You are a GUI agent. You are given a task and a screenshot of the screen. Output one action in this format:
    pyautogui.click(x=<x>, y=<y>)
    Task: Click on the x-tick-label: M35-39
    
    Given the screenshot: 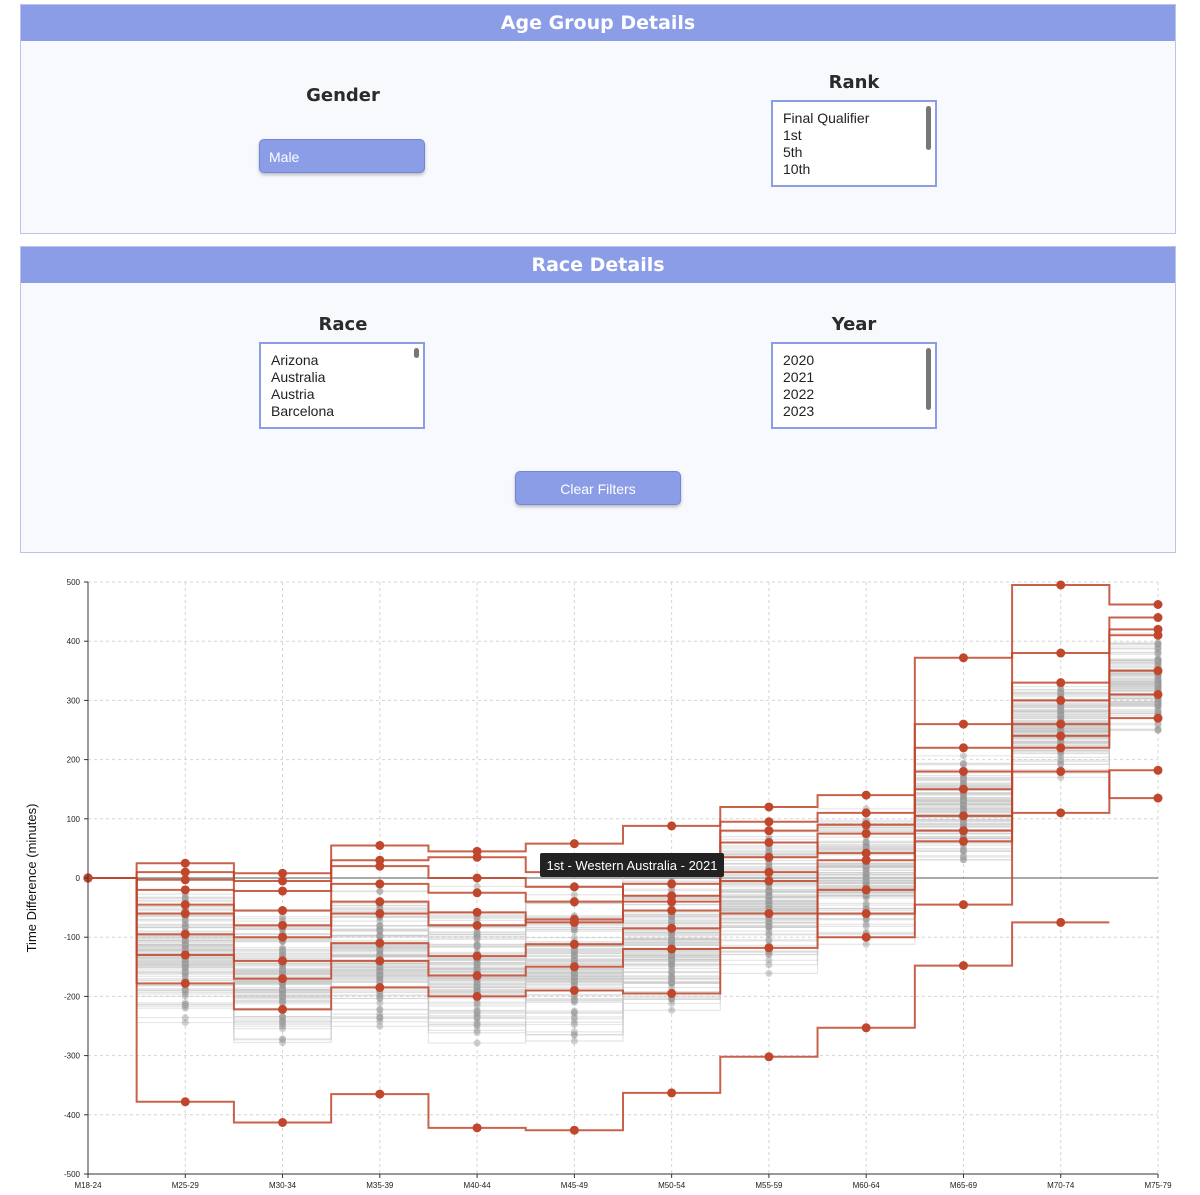 What is the action you would take?
    pyautogui.click(x=380, y=1185)
    